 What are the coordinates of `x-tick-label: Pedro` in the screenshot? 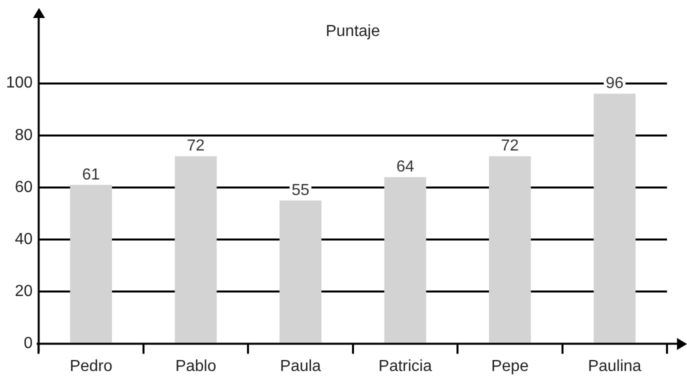 It's located at (91, 366).